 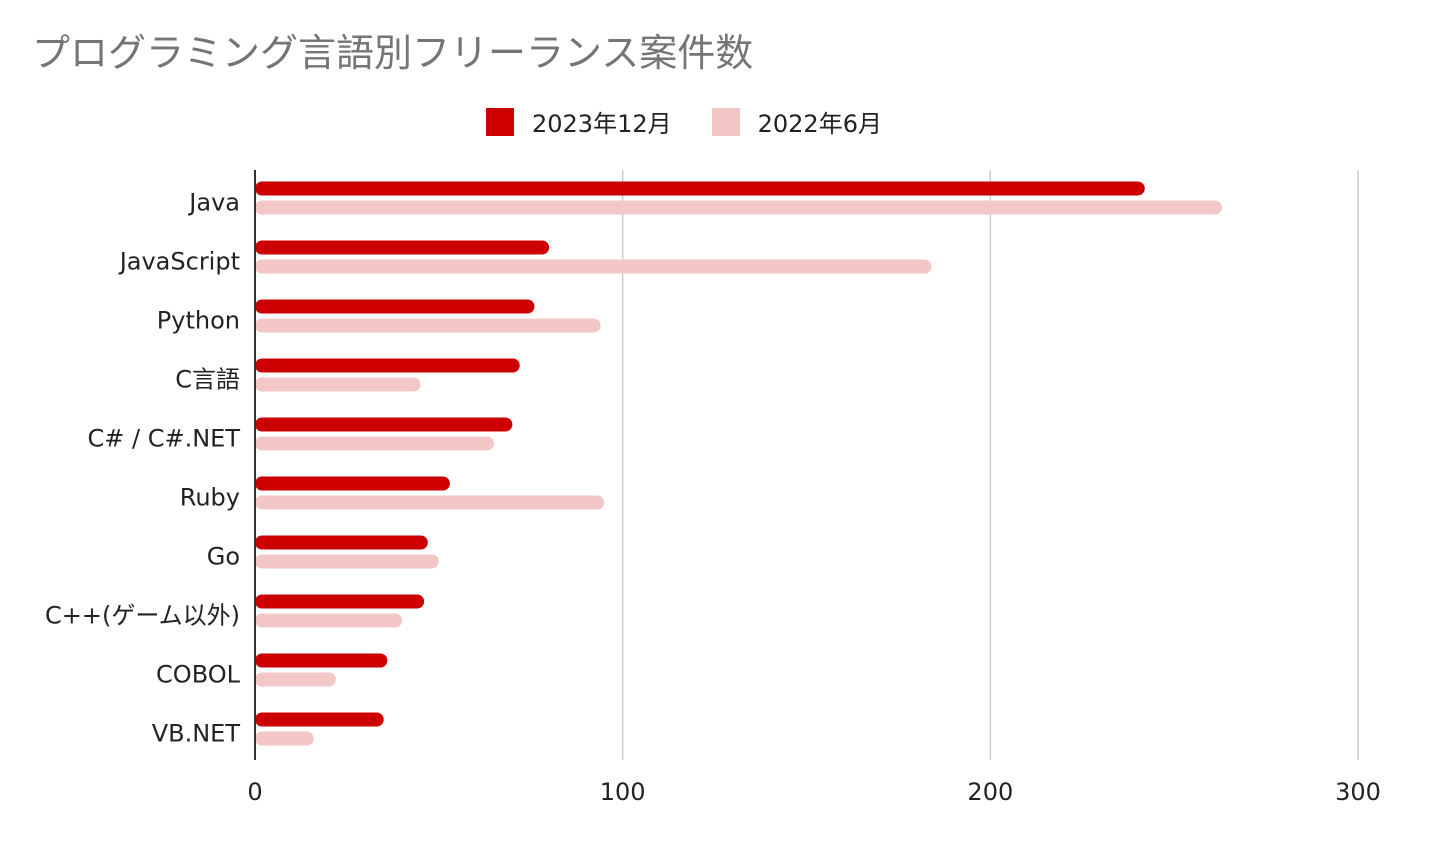 I want to click on category-label-4: C# / C#.NET, so click(x=164, y=439).